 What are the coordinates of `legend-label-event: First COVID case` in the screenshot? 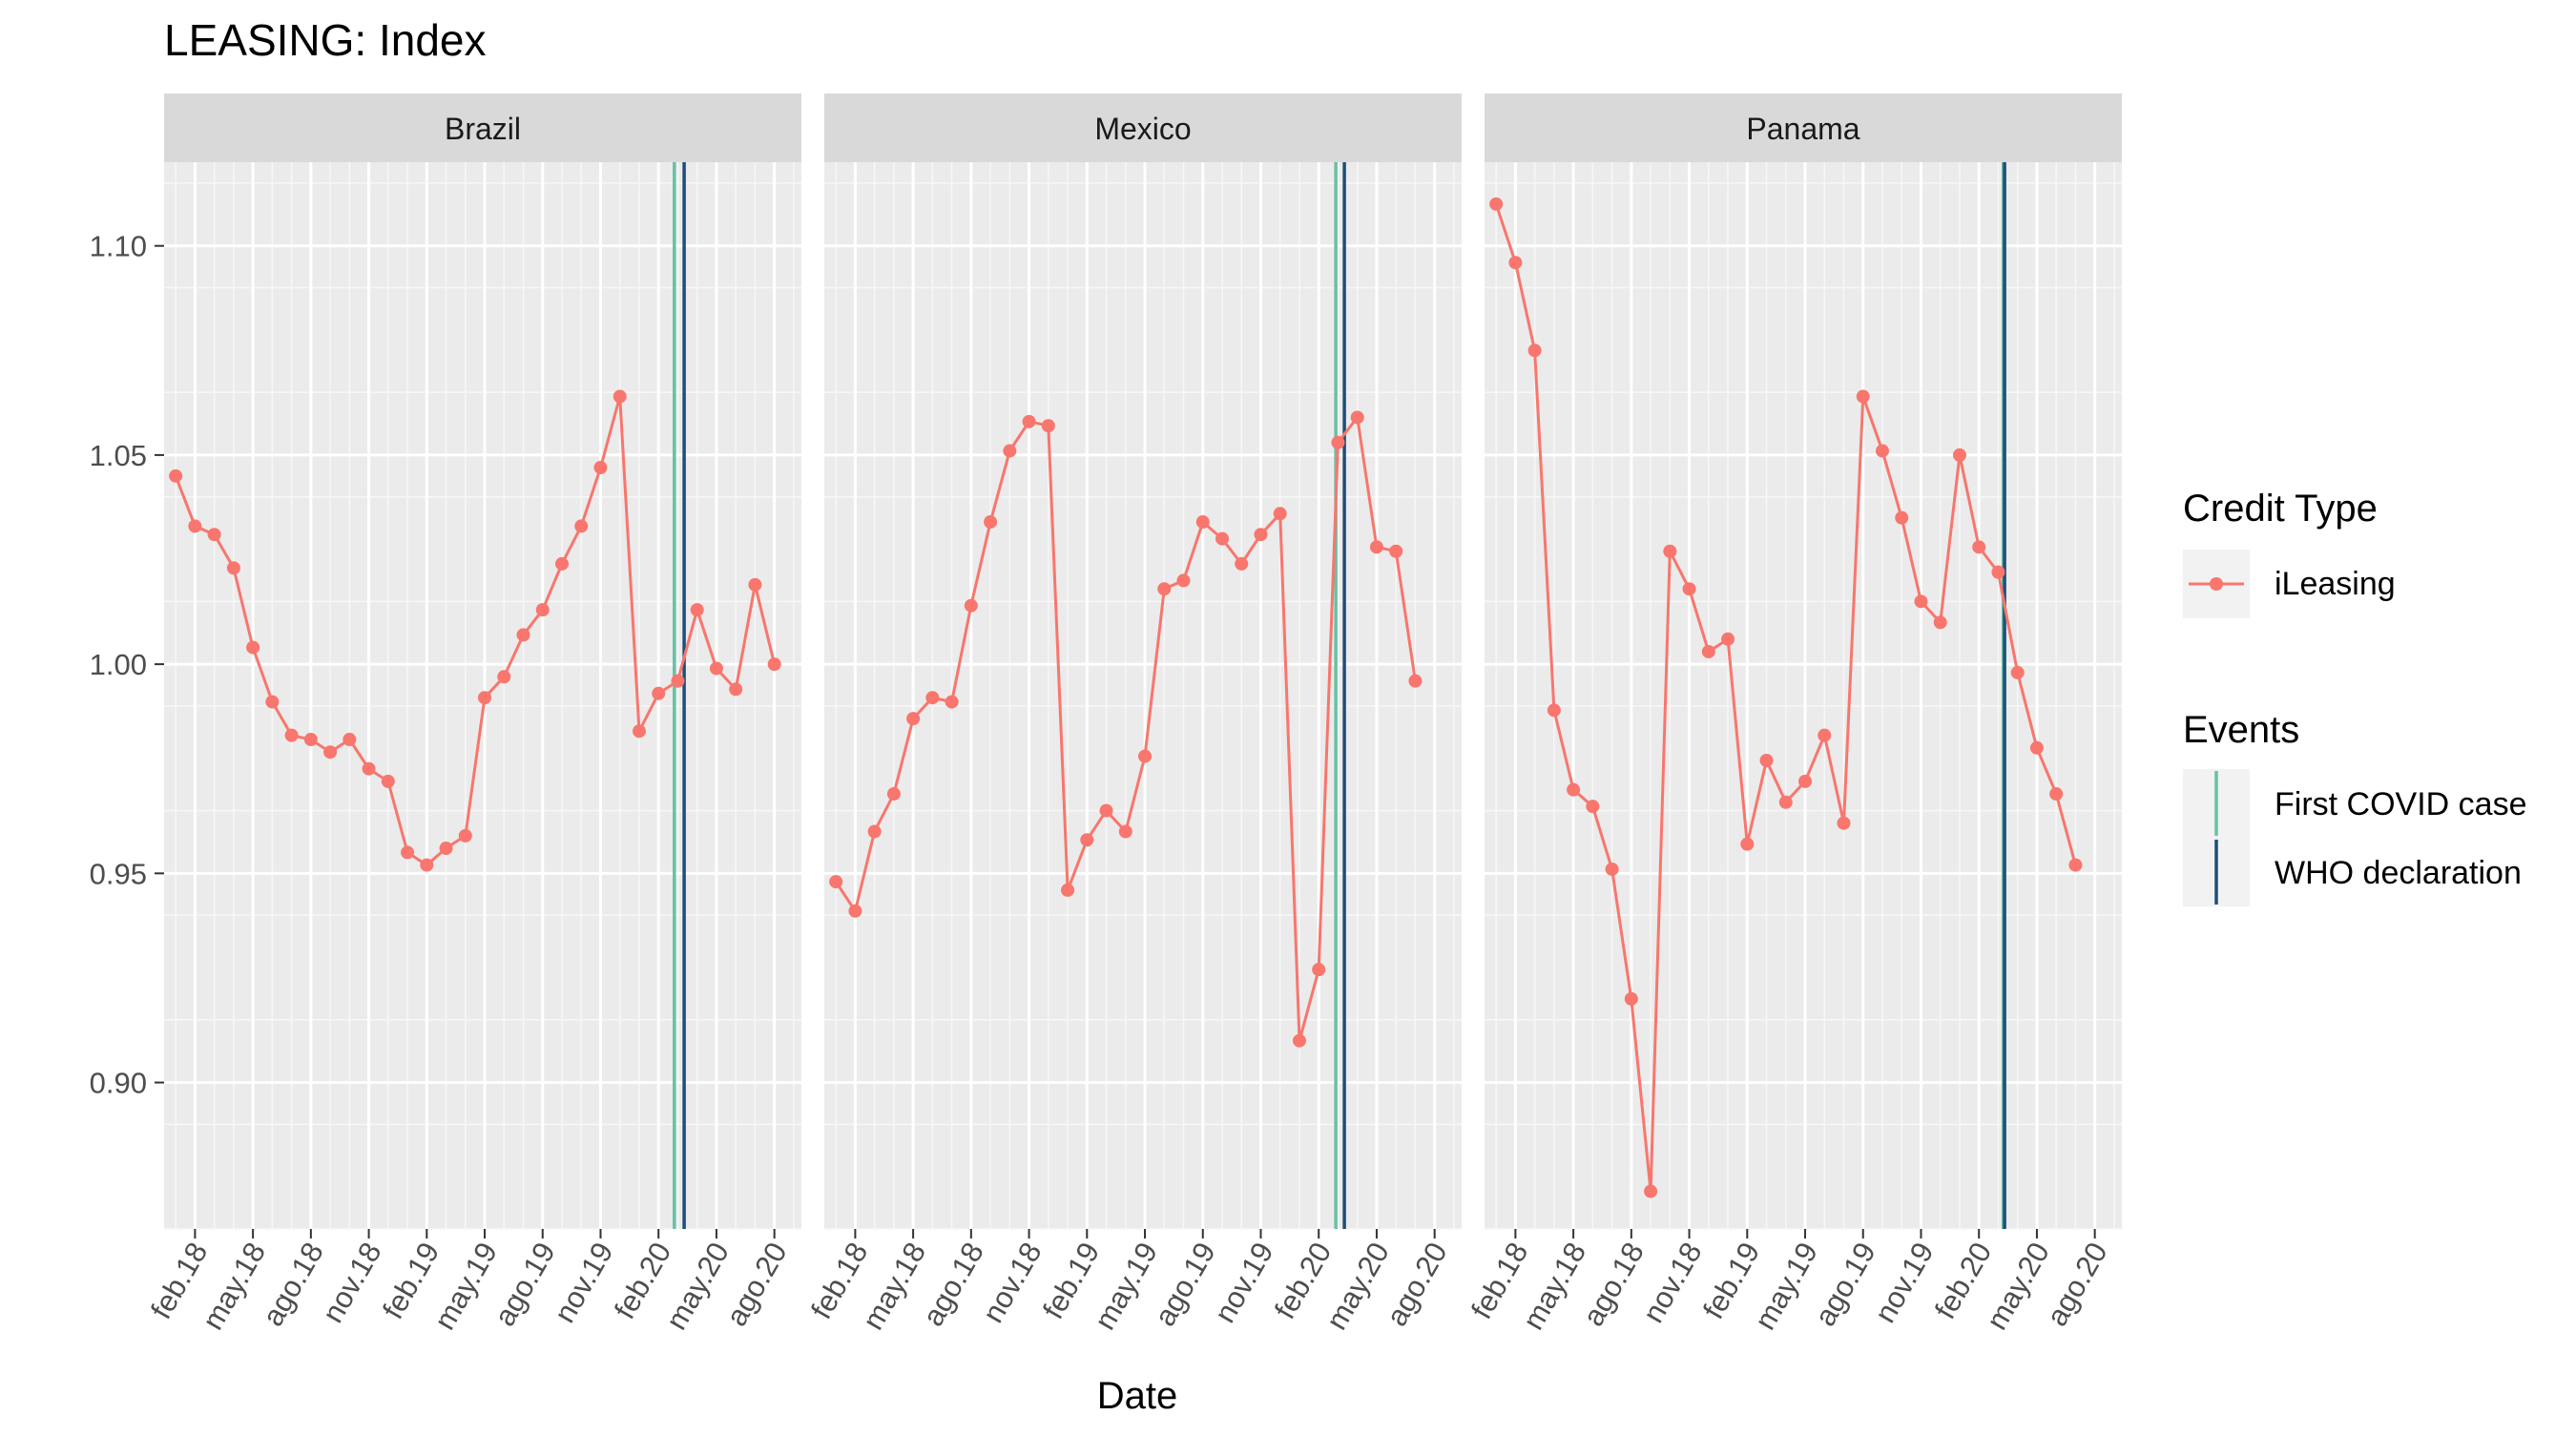 It's located at (2400, 804).